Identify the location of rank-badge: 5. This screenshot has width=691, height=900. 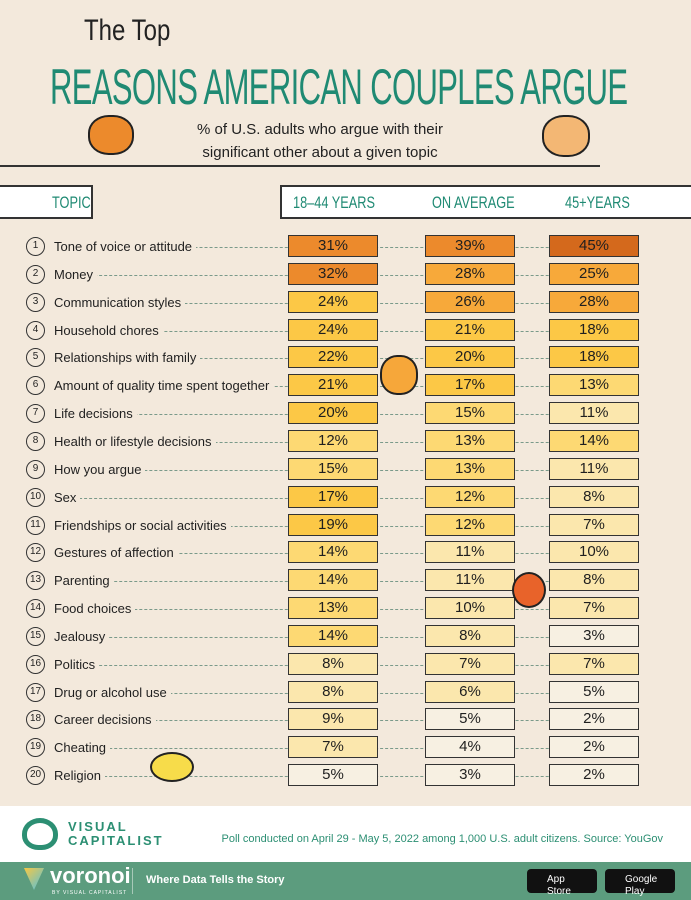
(35, 358).